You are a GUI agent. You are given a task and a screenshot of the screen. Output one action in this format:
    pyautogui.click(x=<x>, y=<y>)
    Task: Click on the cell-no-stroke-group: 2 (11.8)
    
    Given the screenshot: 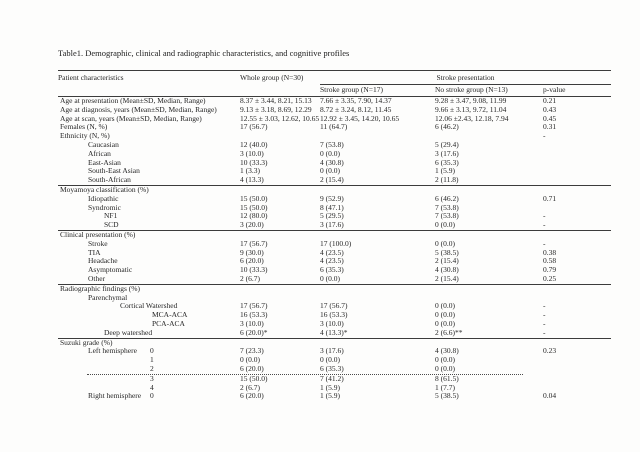 What is the action you would take?
    pyautogui.click(x=447, y=180)
    